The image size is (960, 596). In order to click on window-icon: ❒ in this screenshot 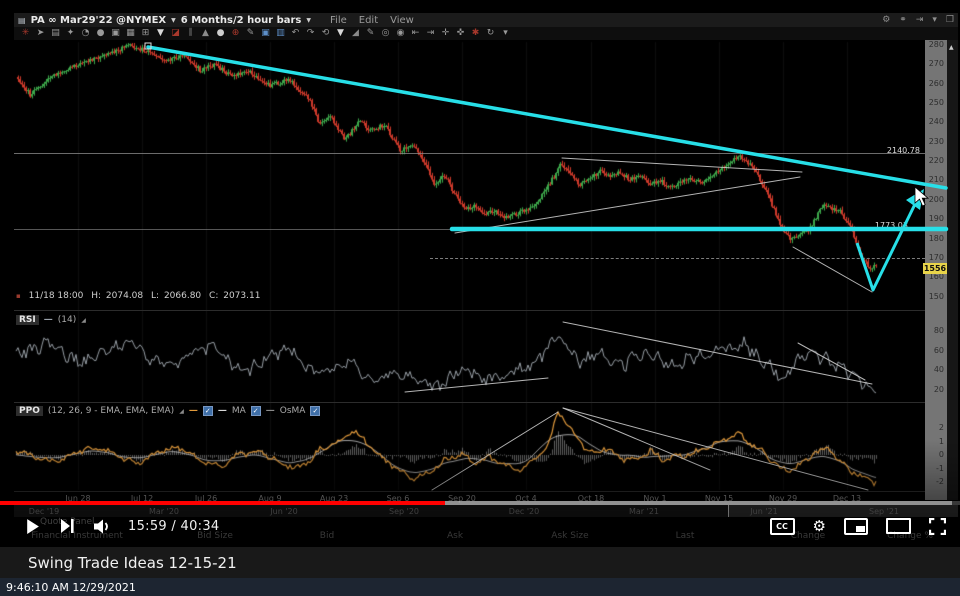, I will do `click(949, 20)`.